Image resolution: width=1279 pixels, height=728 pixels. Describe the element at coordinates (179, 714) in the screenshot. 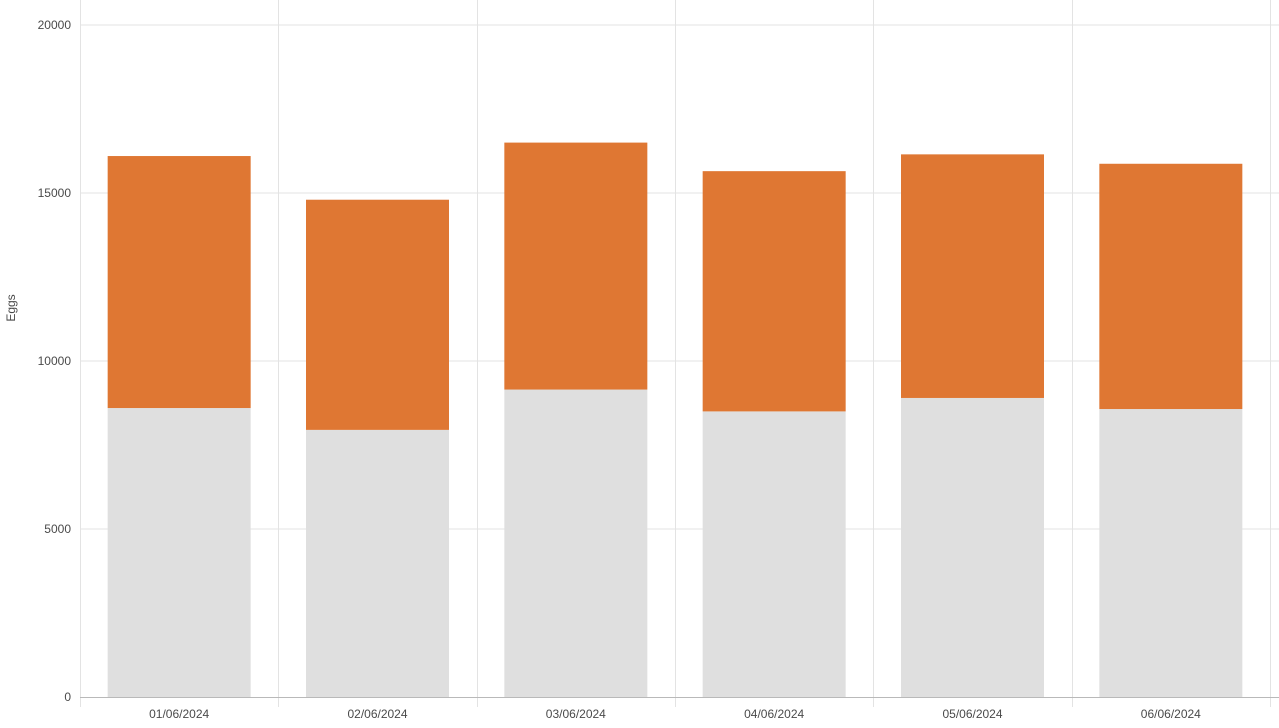

I see `x-tick-label-1: 01/06/2024` at that location.